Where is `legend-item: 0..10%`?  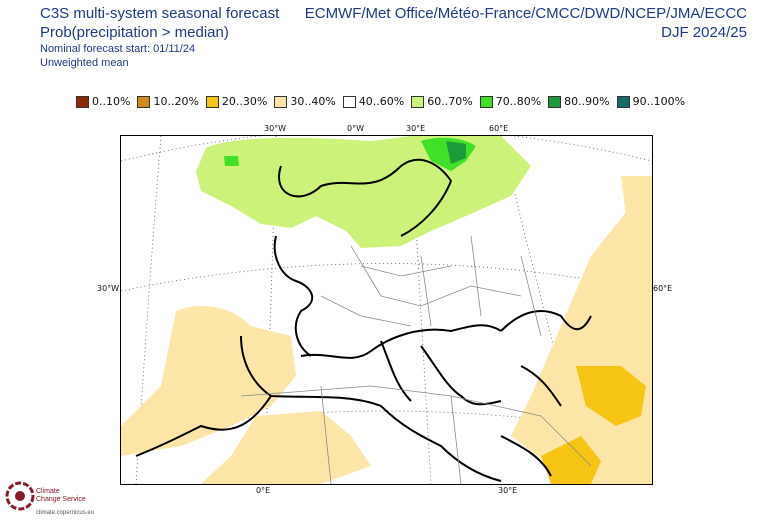
legend-item: 0..10% is located at coordinates (103, 101).